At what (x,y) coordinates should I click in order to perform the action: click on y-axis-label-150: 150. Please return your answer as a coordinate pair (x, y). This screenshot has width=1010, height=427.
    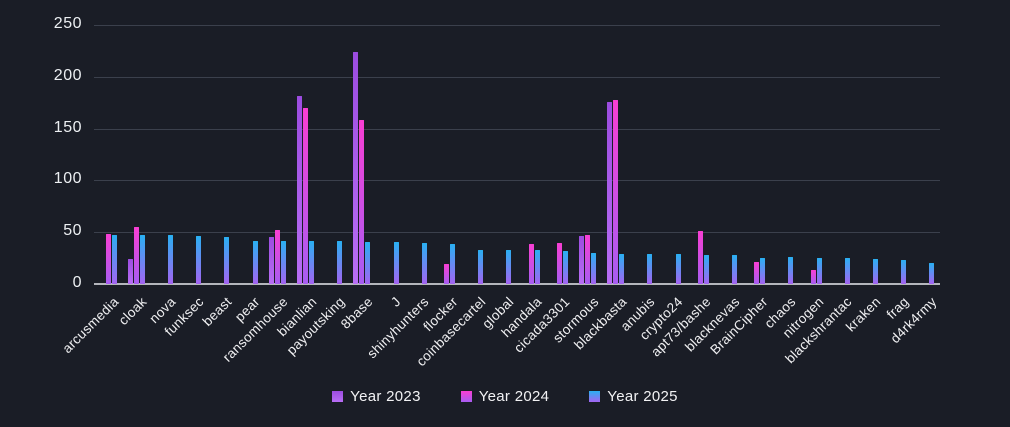
    Looking at the image, I should click on (67, 127).